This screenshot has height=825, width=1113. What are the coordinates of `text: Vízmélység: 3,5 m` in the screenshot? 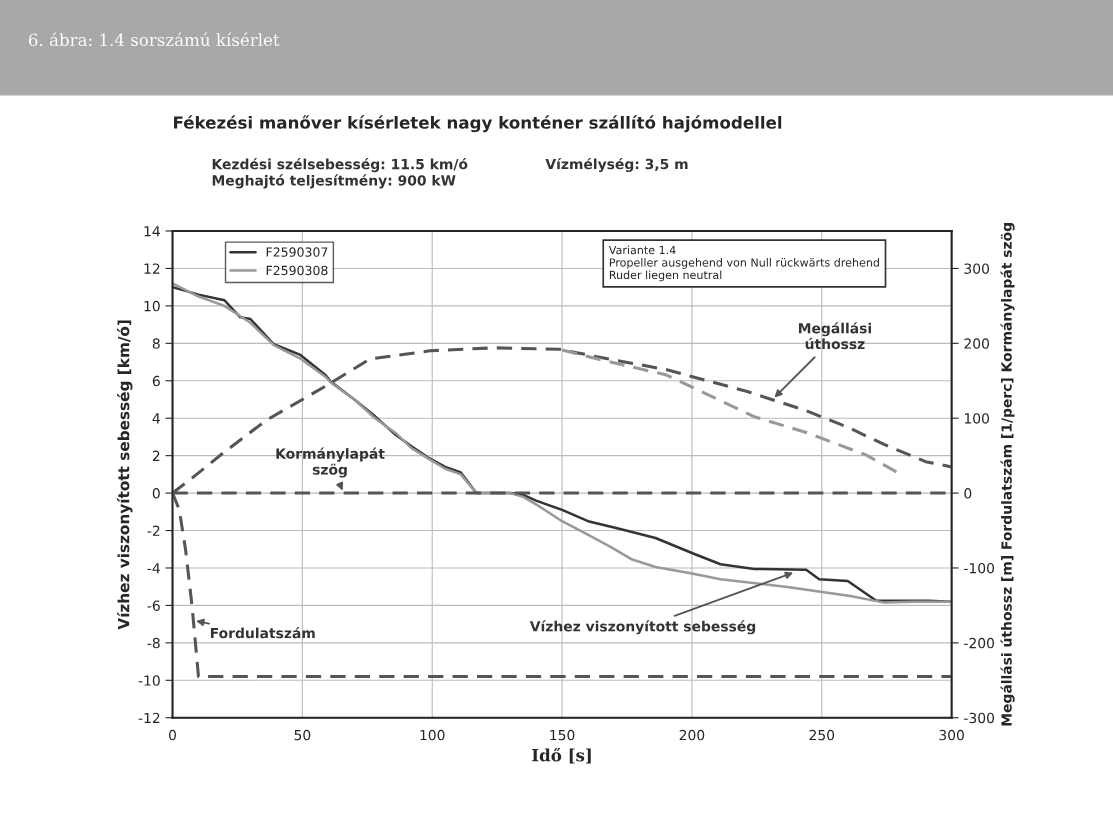 It's located at (616, 165).